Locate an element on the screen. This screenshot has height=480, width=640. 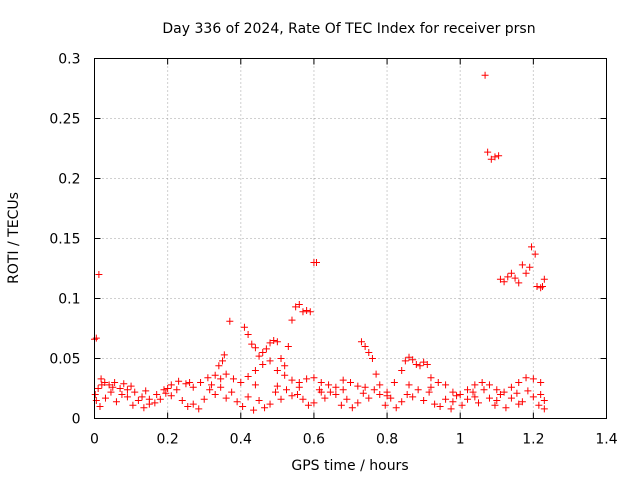
x-tick-label: 1.2 is located at coordinates (533, 440).